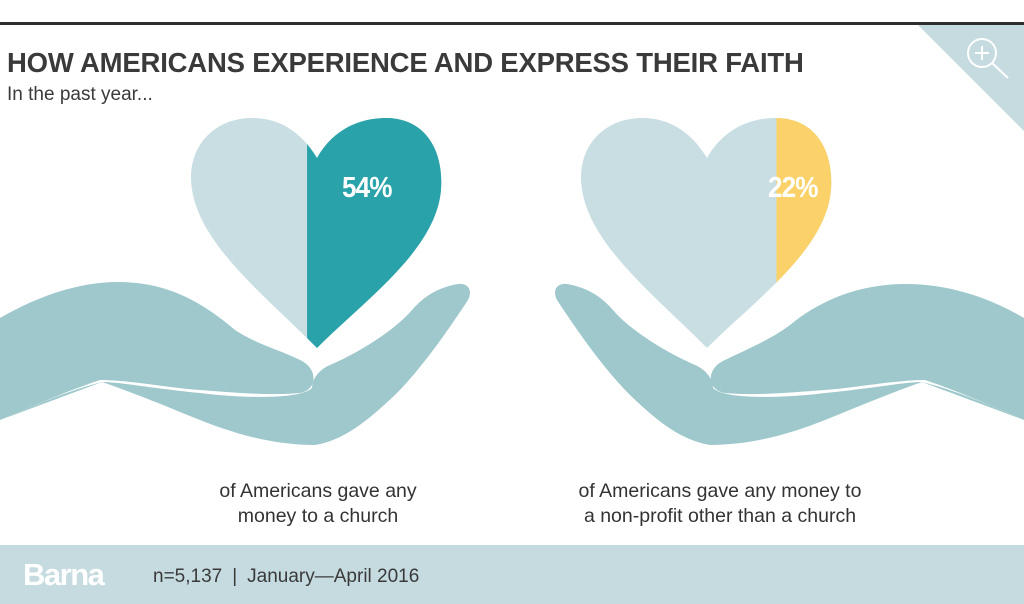 This screenshot has width=1024, height=604. Describe the element at coordinates (333, 576) in the screenshot. I see `date-range: January—April 2016` at that location.